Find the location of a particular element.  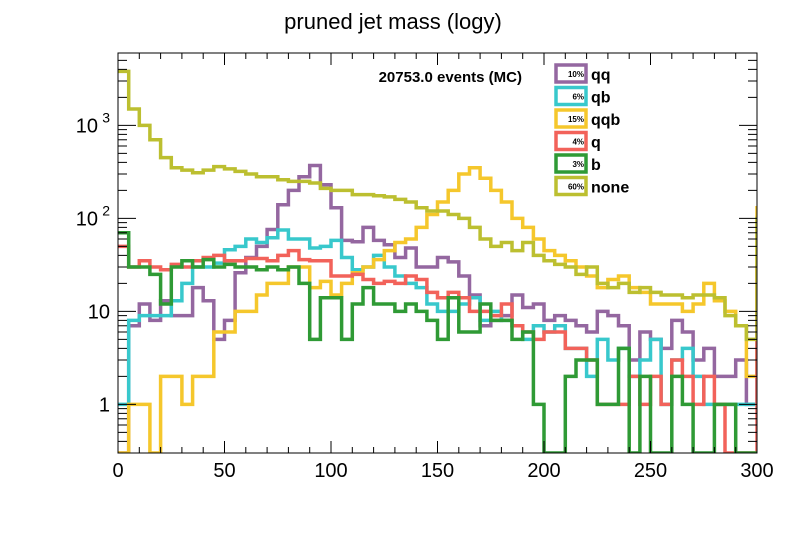

y-tick-label: 1 is located at coordinates (104, 405).